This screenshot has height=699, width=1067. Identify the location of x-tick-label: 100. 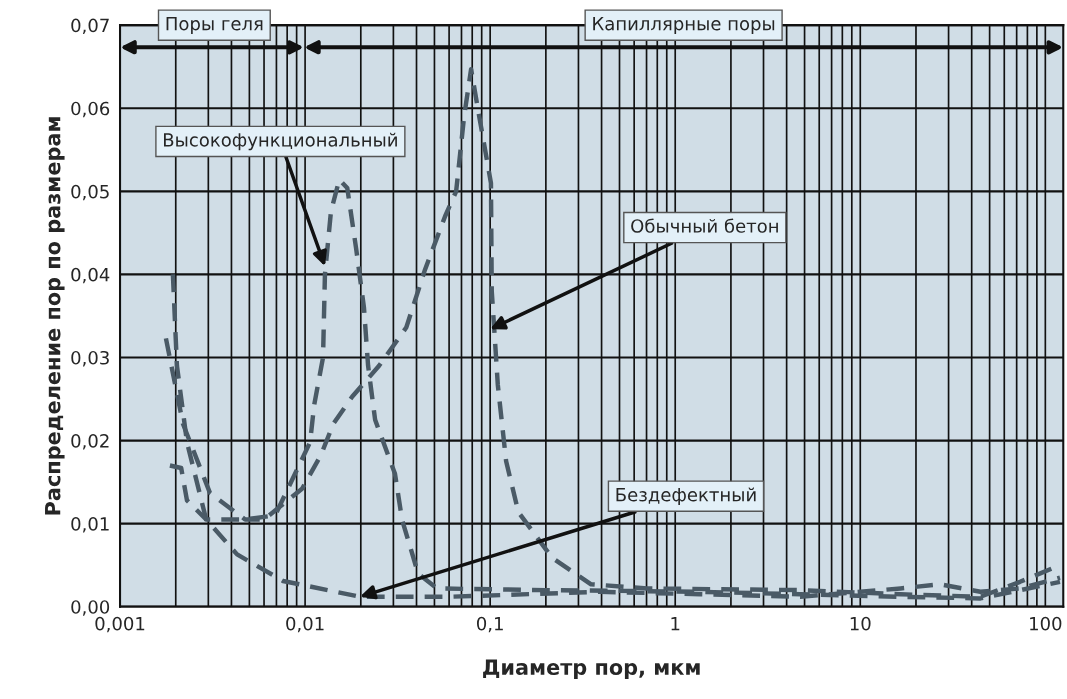
(1046, 623).